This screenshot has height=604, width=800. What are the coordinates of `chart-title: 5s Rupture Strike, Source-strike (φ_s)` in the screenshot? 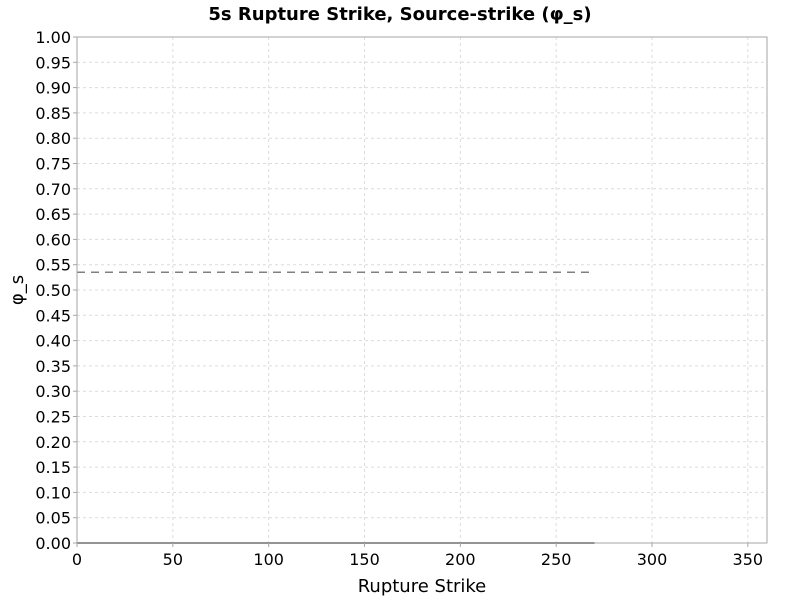 It's located at (399, 14).